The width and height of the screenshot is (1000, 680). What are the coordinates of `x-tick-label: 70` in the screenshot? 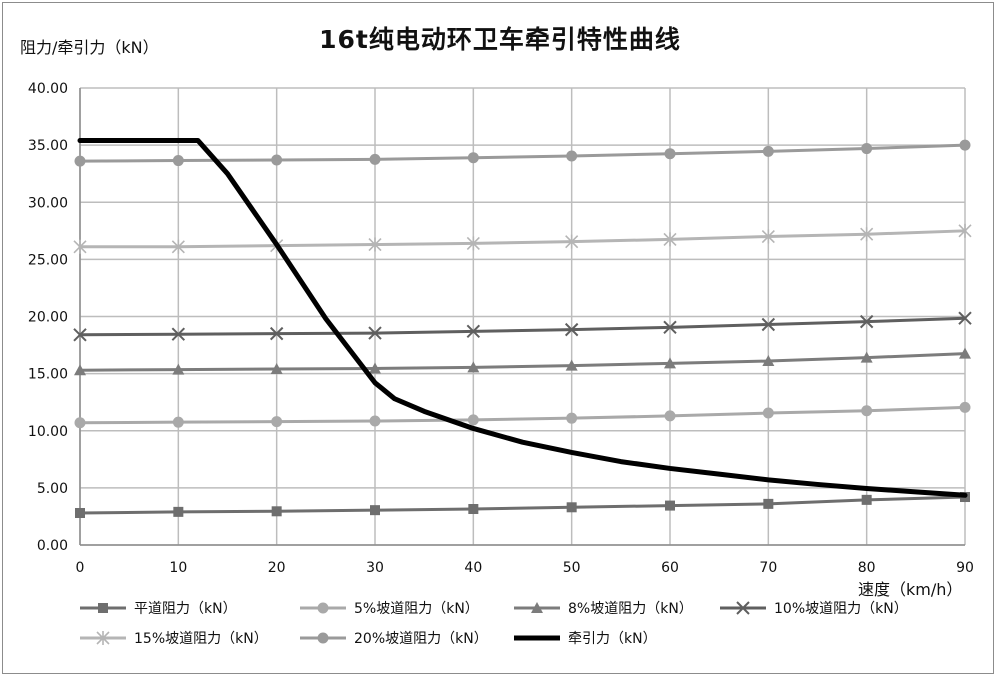 It's located at (768, 568).